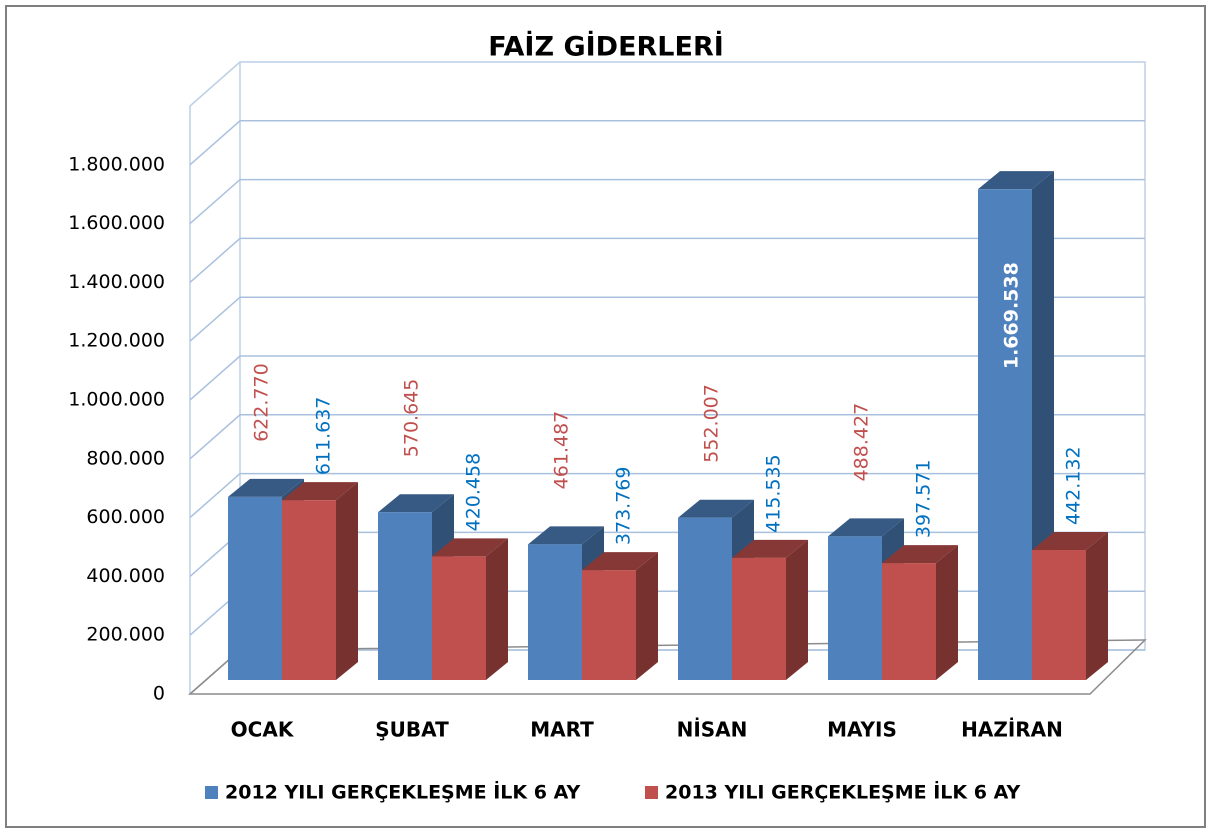 The width and height of the screenshot is (1212, 834). What do you see at coordinates (402, 792) in the screenshot?
I see `legend-label: 2012 YILI GERÇEKLEŞME İLK 6 AY` at bounding box center [402, 792].